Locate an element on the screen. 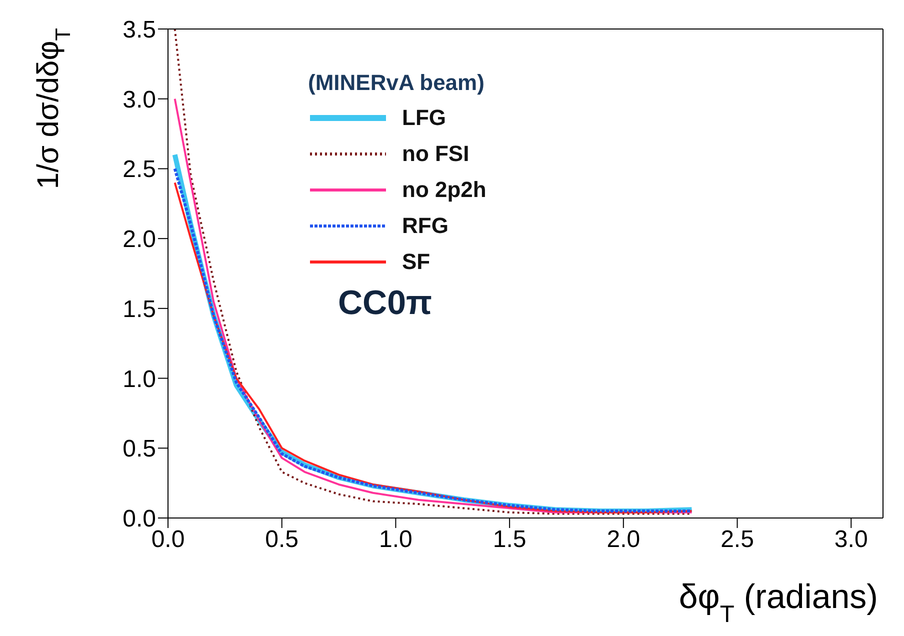  legend-title: (MINERvA beam) is located at coordinates (396, 82).